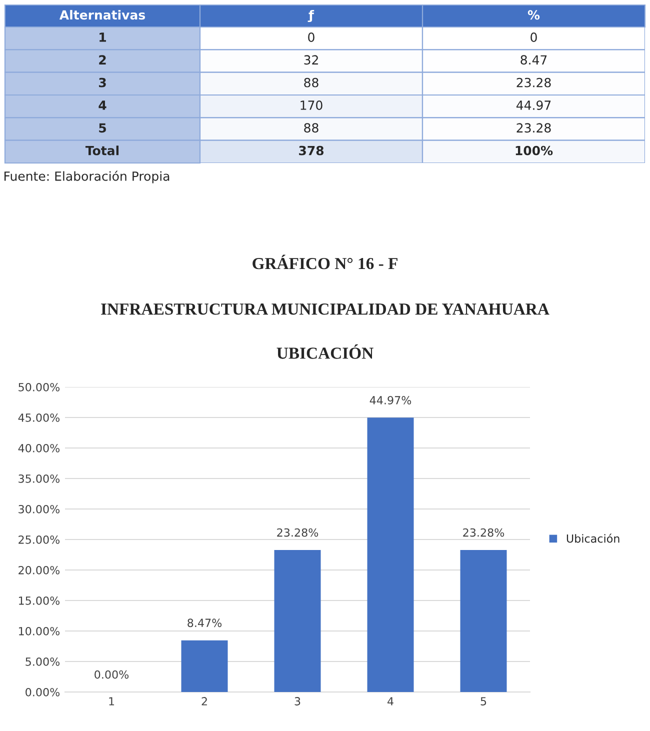  What do you see at coordinates (39, 570) in the screenshot?
I see `y-tick-label: 20.00%` at bounding box center [39, 570].